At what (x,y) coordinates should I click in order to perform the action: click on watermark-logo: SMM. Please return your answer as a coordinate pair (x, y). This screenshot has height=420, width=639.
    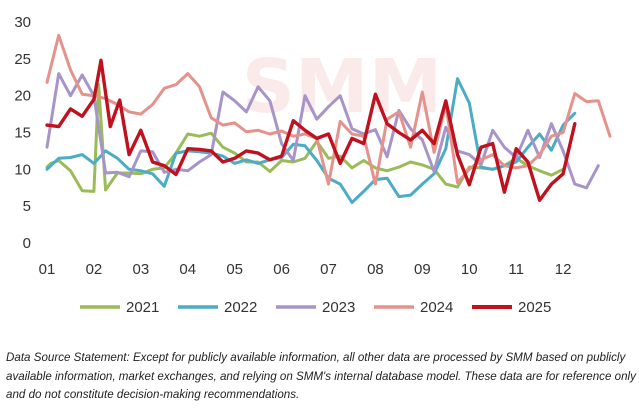
    Looking at the image, I should click on (342, 87).